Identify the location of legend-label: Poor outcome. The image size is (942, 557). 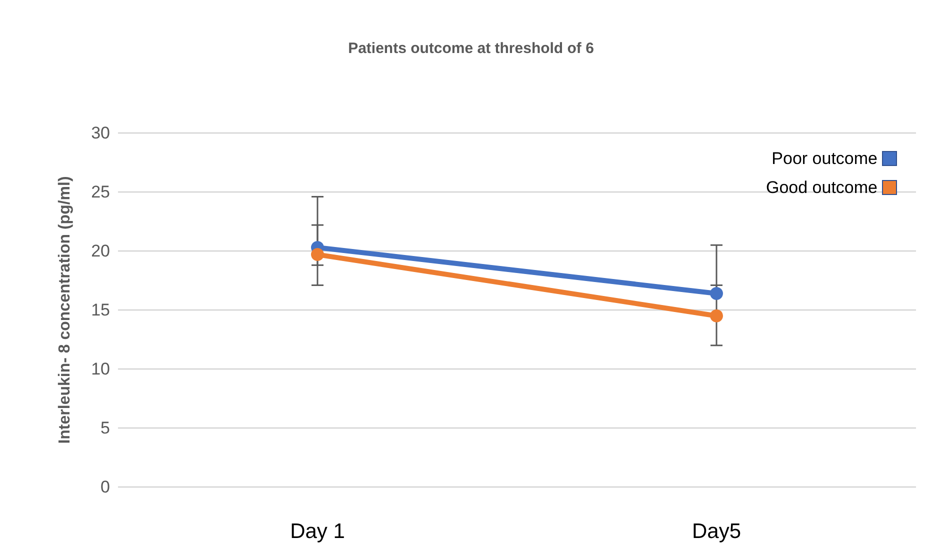
(825, 158).